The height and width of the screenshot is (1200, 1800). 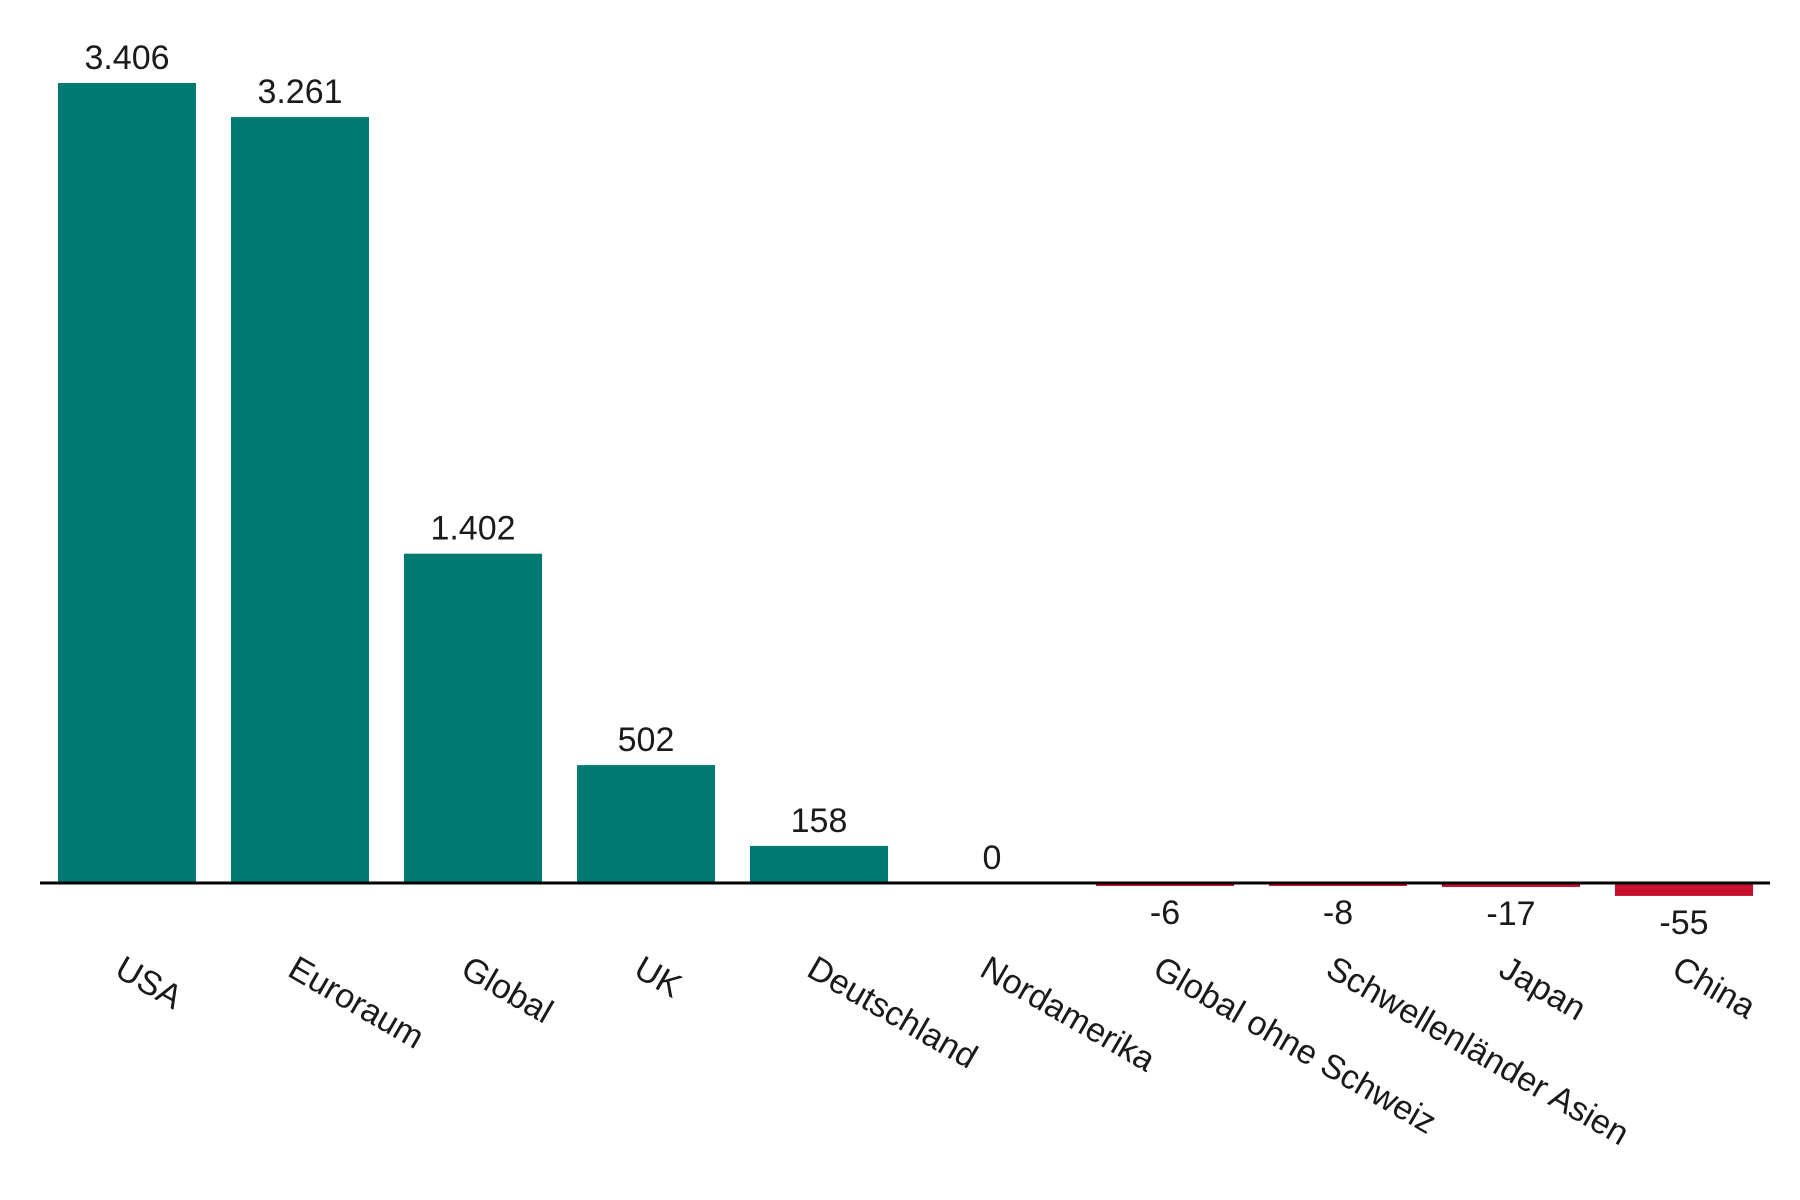 What do you see at coordinates (472, 529) in the screenshot?
I see `value-label-global: 1.402` at bounding box center [472, 529].